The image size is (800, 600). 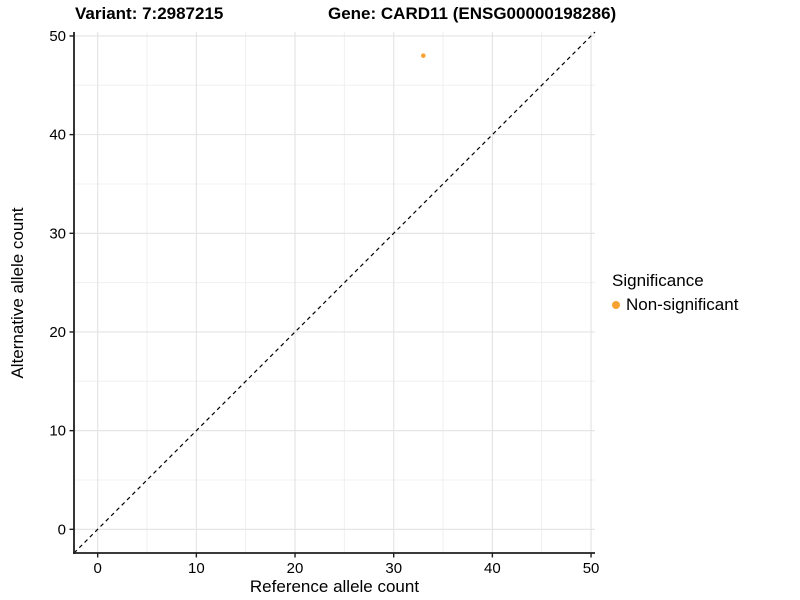 I want to click on x-tick-label: 20, so click(x=295, y=568).